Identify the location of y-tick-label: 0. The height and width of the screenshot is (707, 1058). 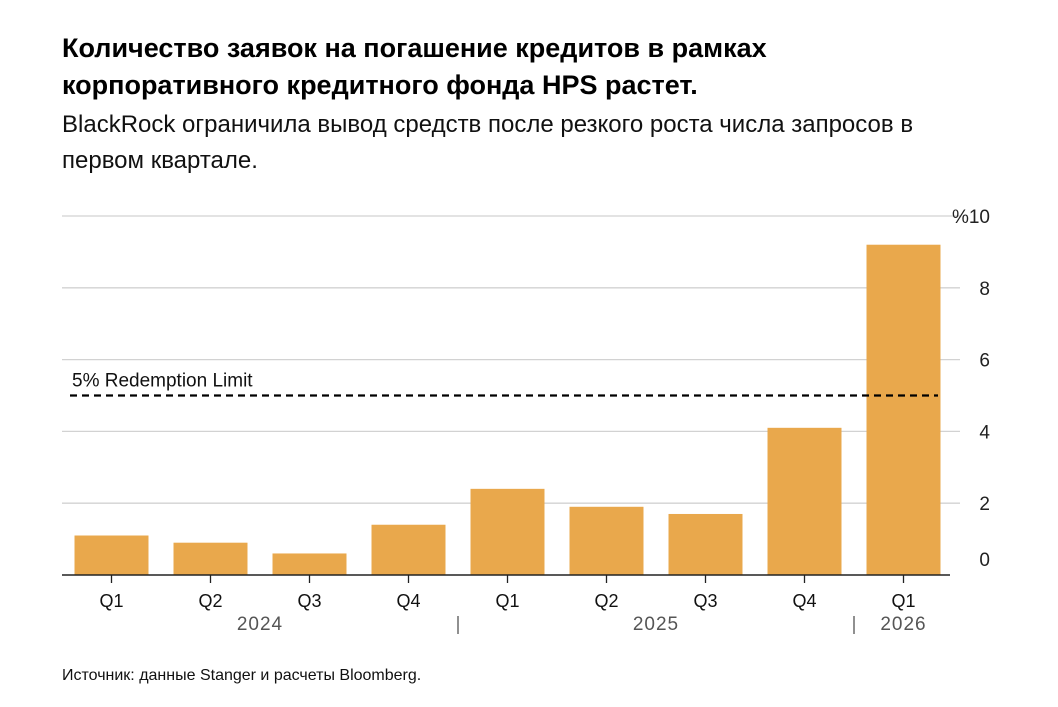
(984, 560).